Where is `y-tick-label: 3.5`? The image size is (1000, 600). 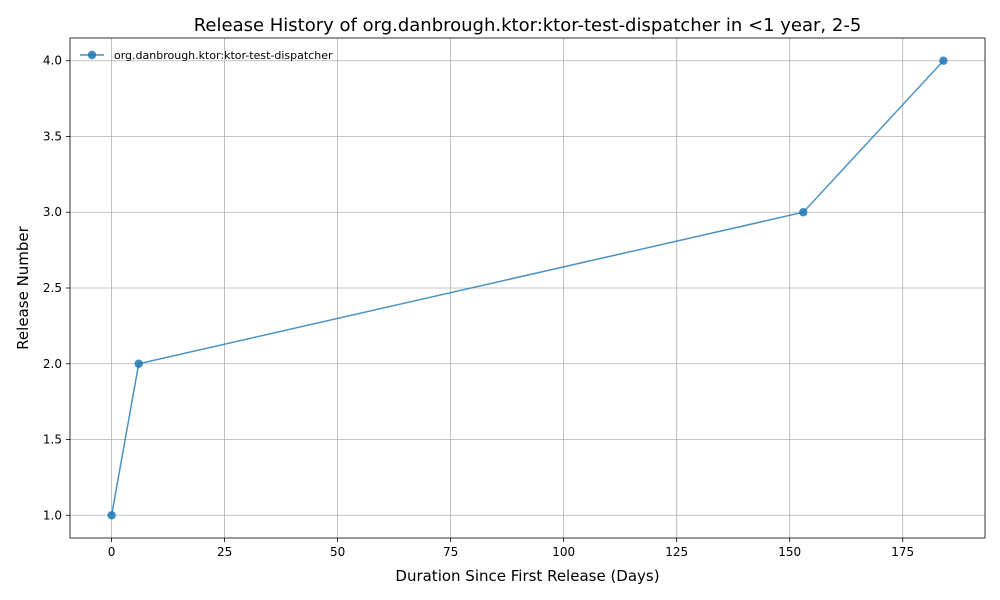 y-tick-label: 3.5 is located at coordinates (52, 136).